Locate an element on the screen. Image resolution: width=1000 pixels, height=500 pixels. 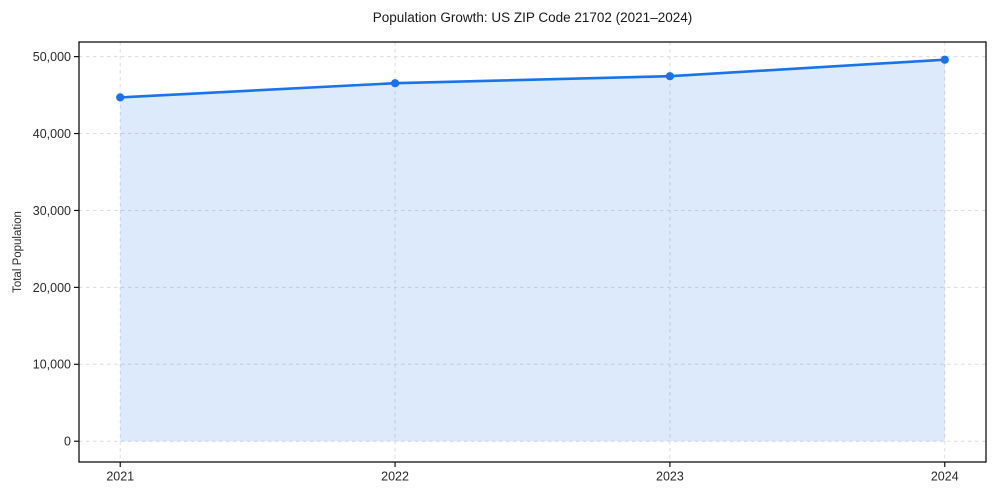
x-tick-label: 2023 is located at coordinates (670, 477).